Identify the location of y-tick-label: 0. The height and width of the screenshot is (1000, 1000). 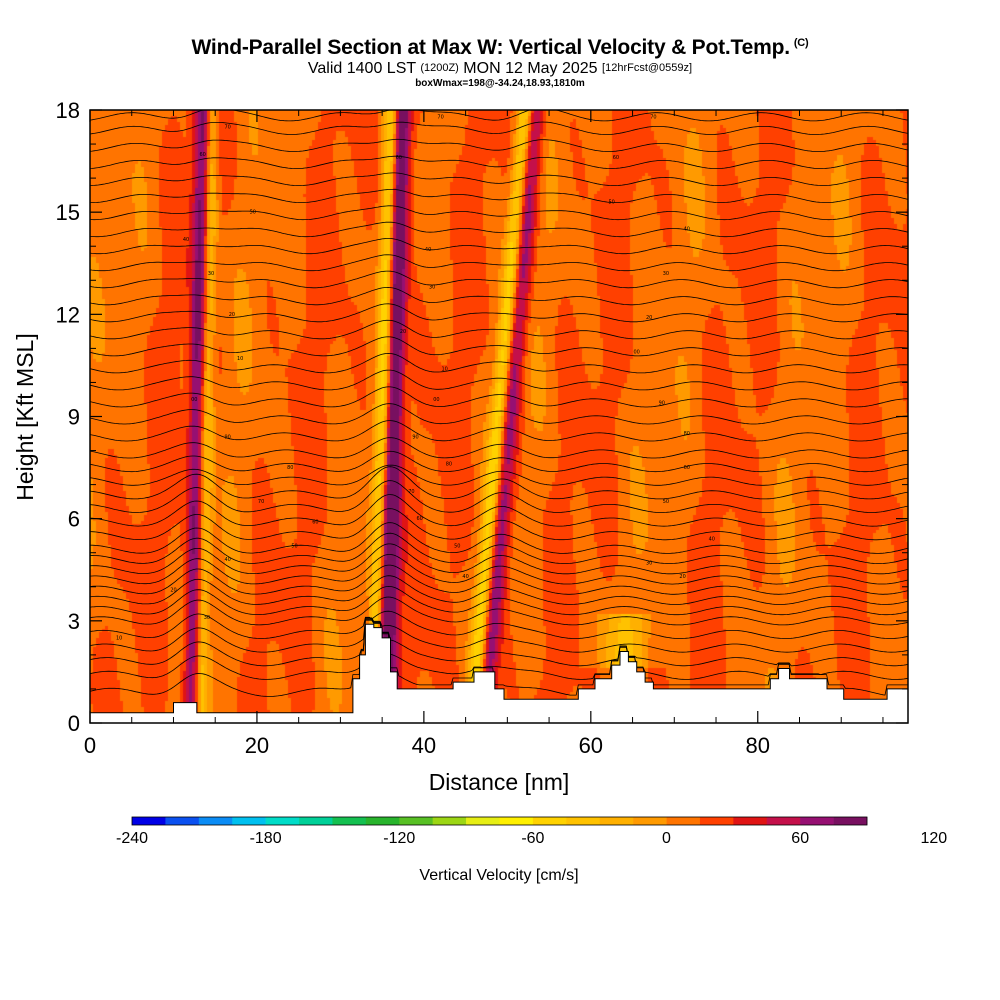
(74, 723).